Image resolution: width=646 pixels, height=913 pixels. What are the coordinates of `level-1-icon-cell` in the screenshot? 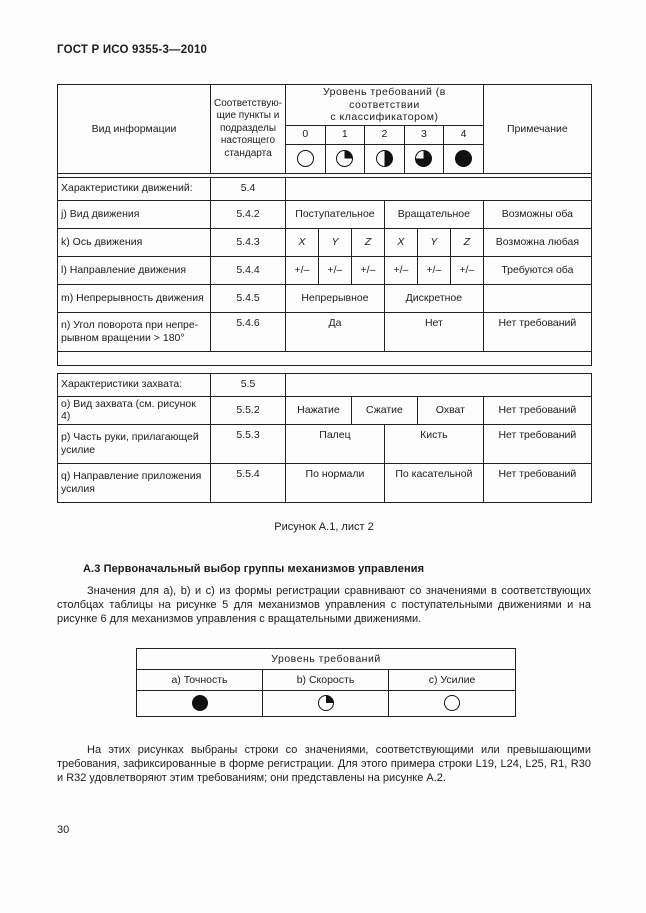 It's located at (345, 158).